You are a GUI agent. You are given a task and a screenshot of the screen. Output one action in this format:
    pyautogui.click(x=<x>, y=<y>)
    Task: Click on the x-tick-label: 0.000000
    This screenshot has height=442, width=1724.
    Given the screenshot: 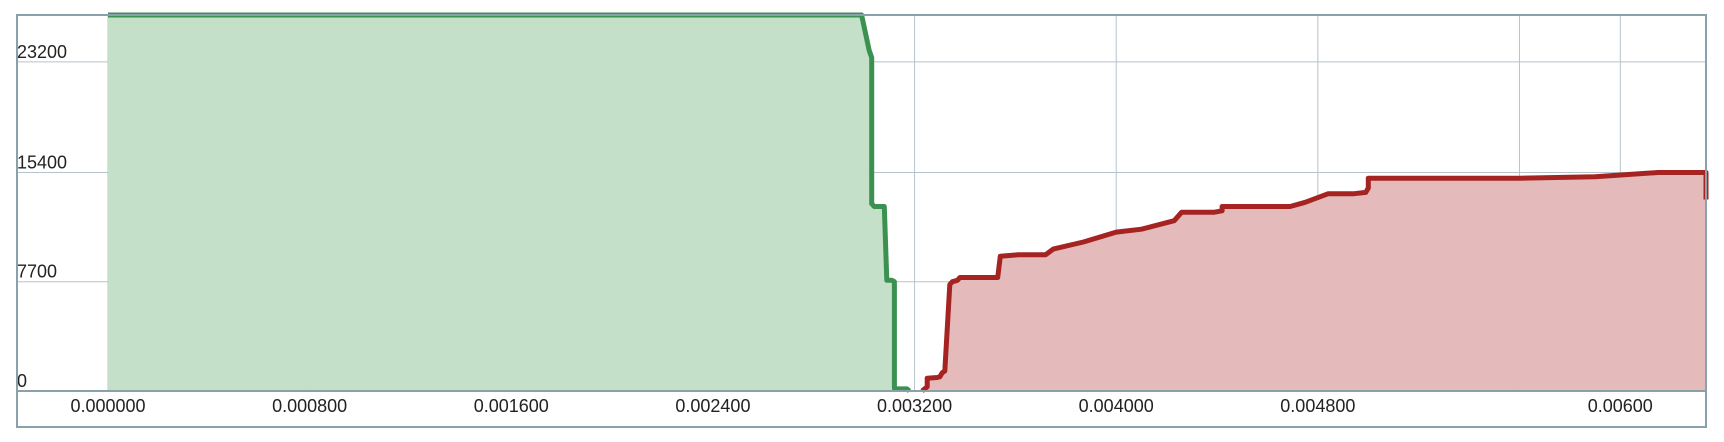 What is the action you would take?
    pyautogui.click(x=107, y=406)
    